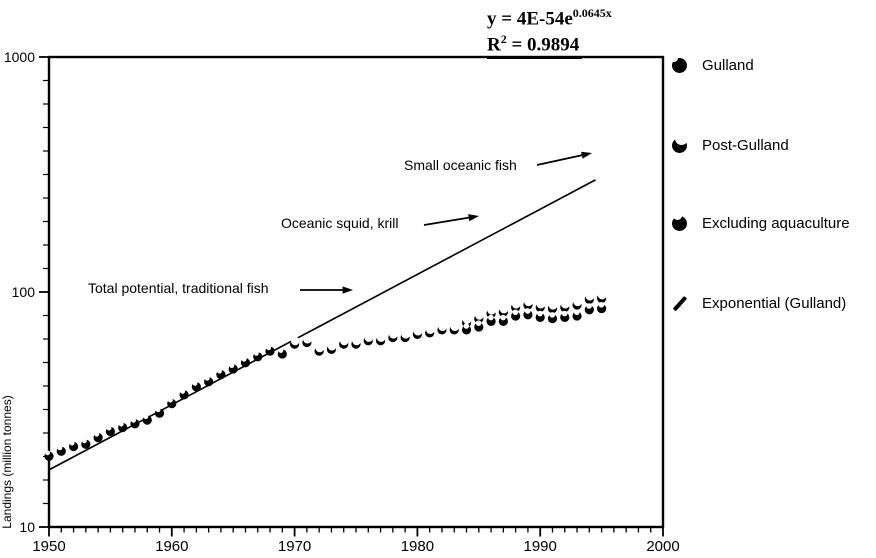 This screenshot has height=558, width=876. Describe the element at coordinates (586, 155) in the screenshot. I see `annotation-arrow-head` at that location.